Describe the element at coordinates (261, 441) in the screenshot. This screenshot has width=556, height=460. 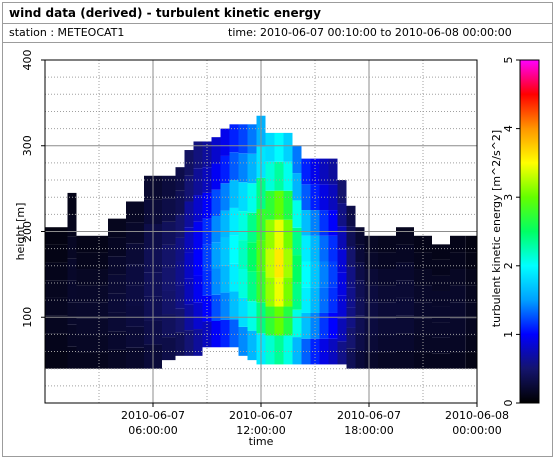
I see `x-axis-label: time` at that location.